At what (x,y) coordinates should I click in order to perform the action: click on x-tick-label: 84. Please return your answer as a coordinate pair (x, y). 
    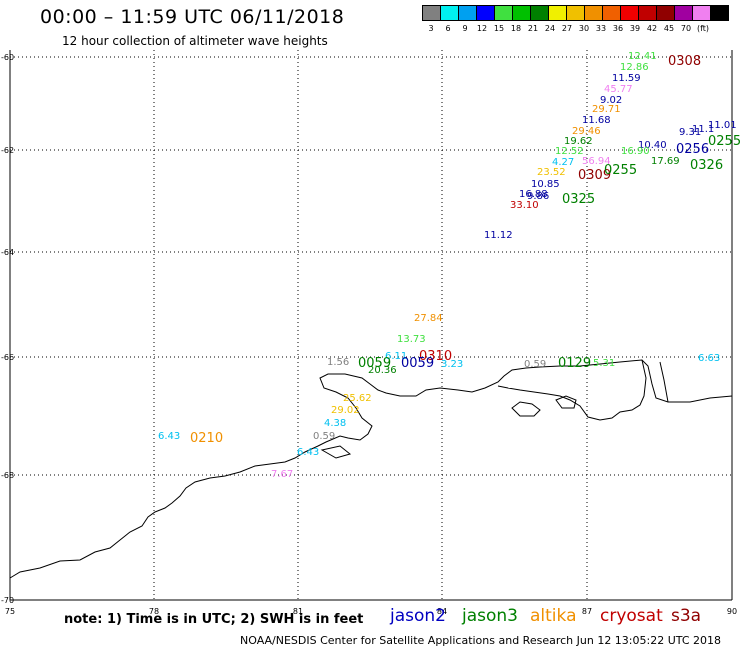
    Looking at the image, I should click on (442, 611).